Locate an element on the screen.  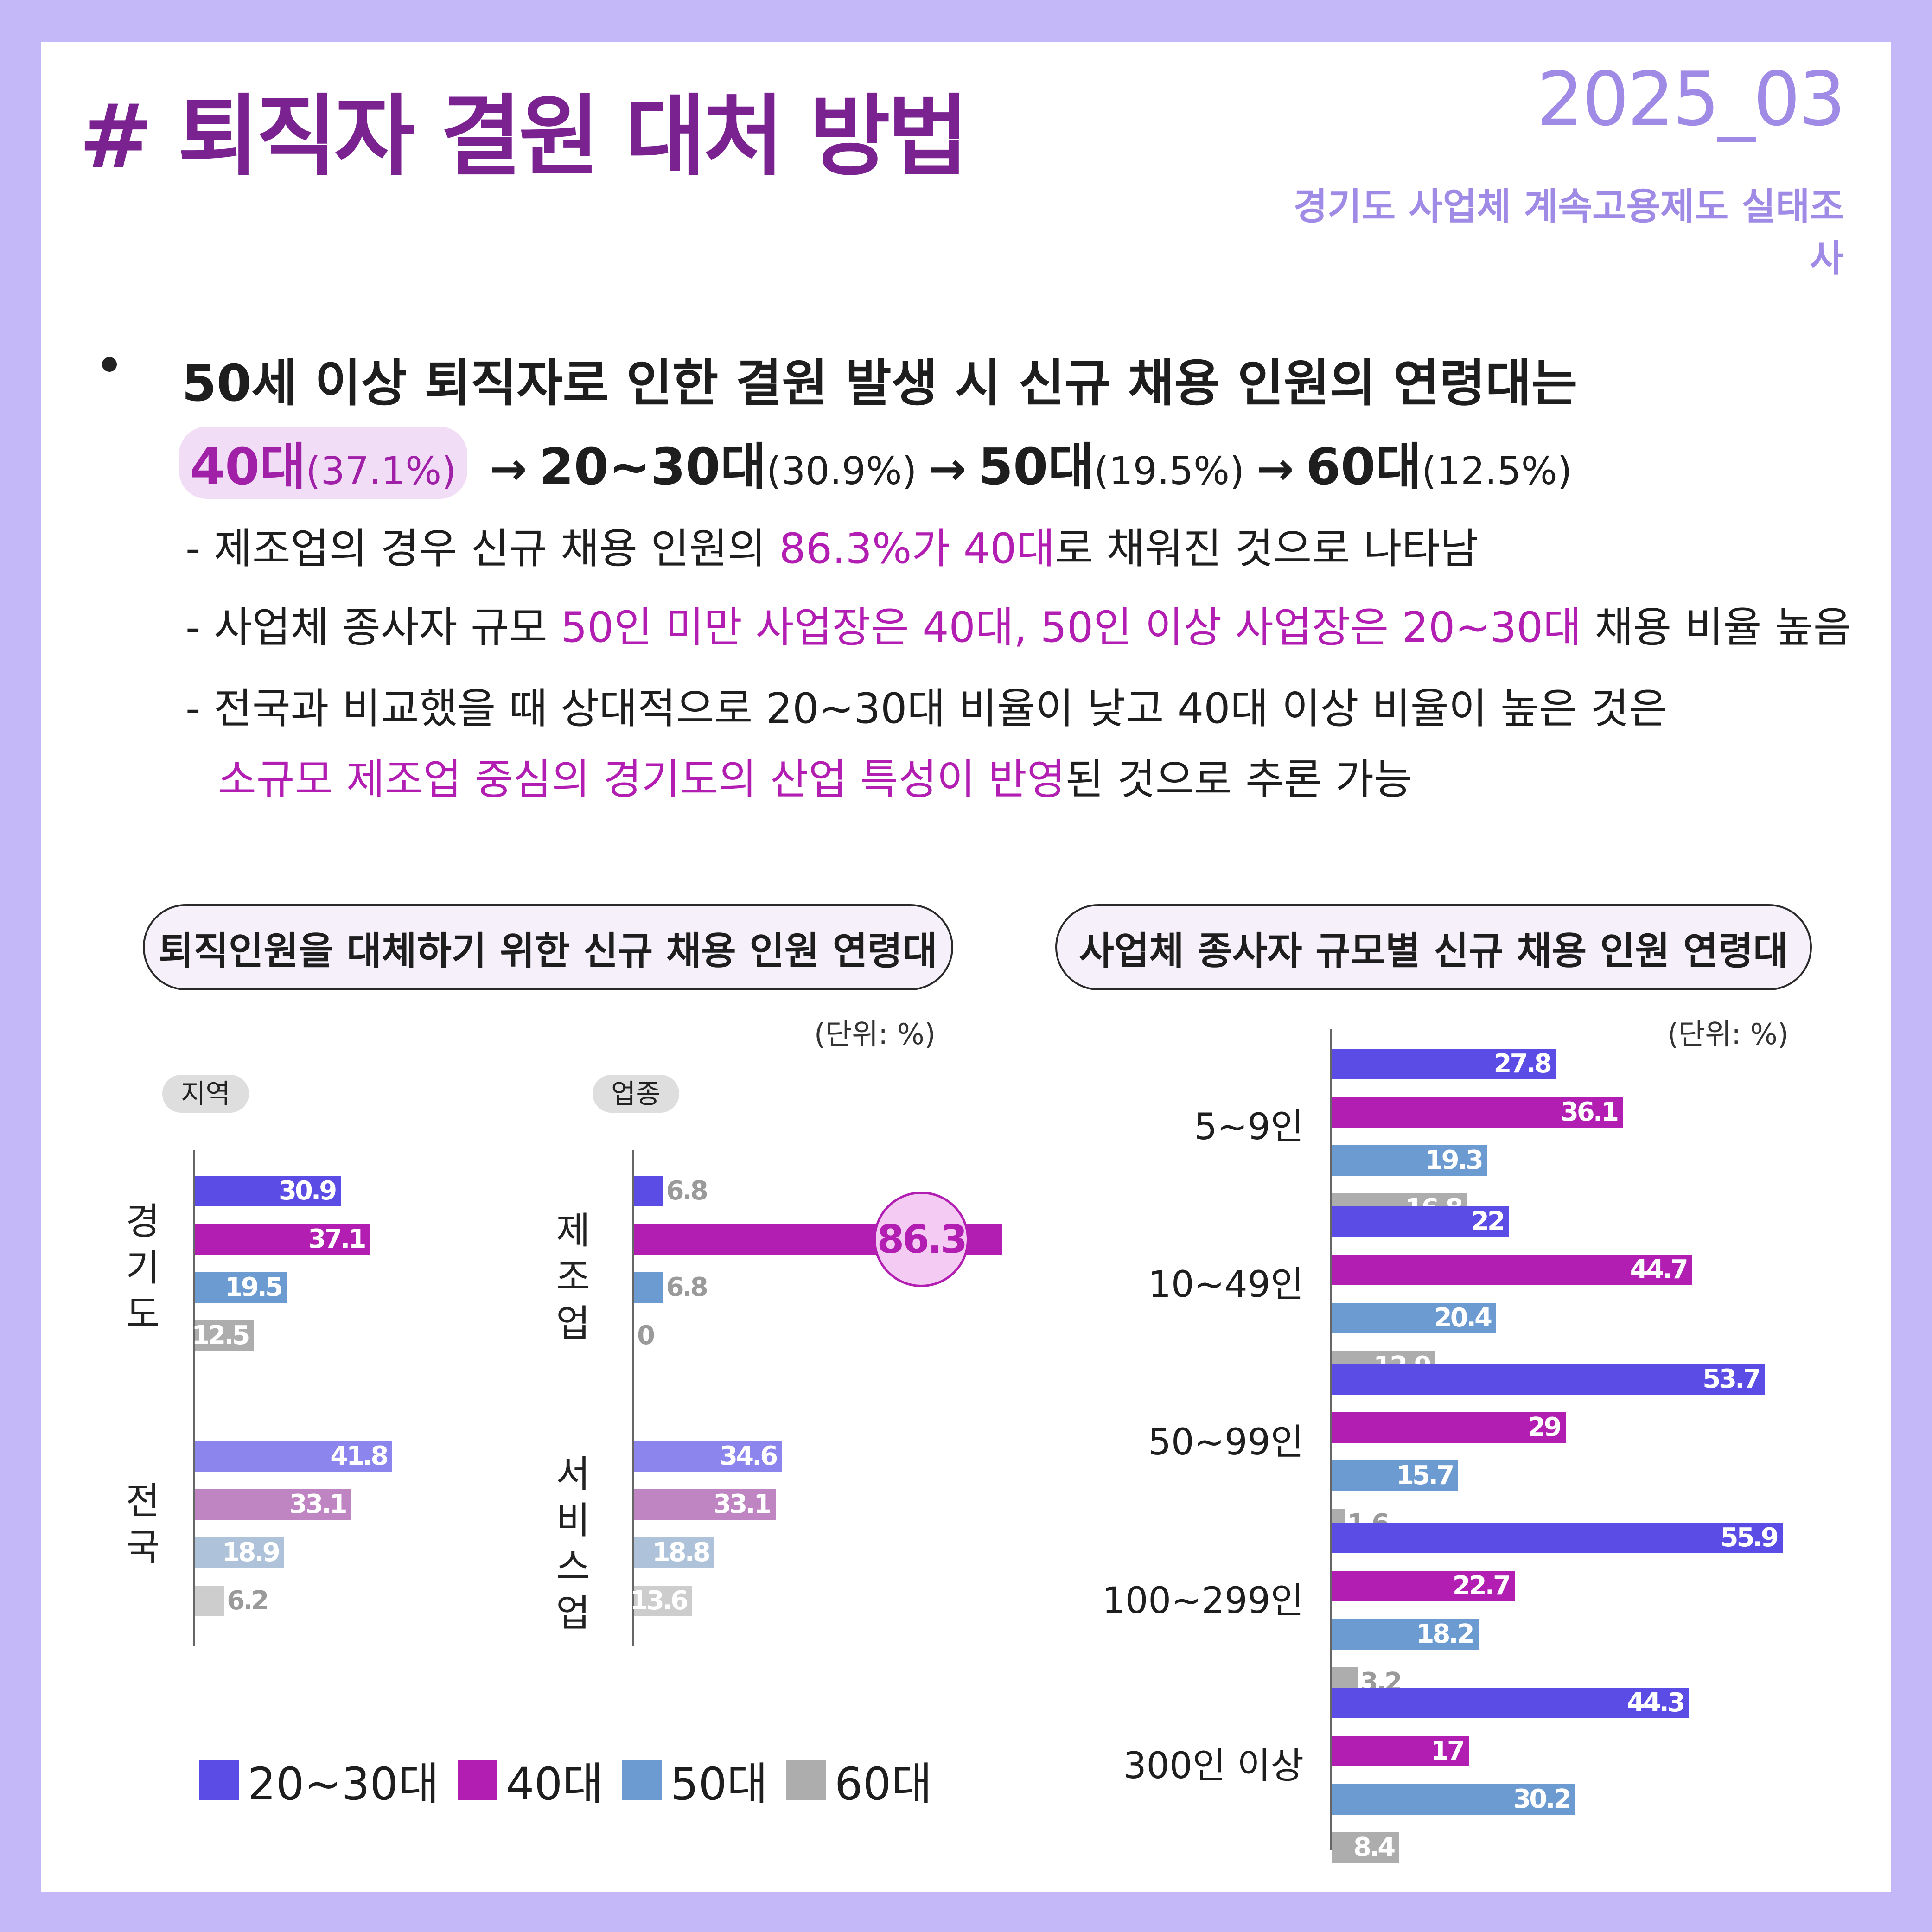
highlight-callout: 86.3 is located at coordinates (921, 1239).